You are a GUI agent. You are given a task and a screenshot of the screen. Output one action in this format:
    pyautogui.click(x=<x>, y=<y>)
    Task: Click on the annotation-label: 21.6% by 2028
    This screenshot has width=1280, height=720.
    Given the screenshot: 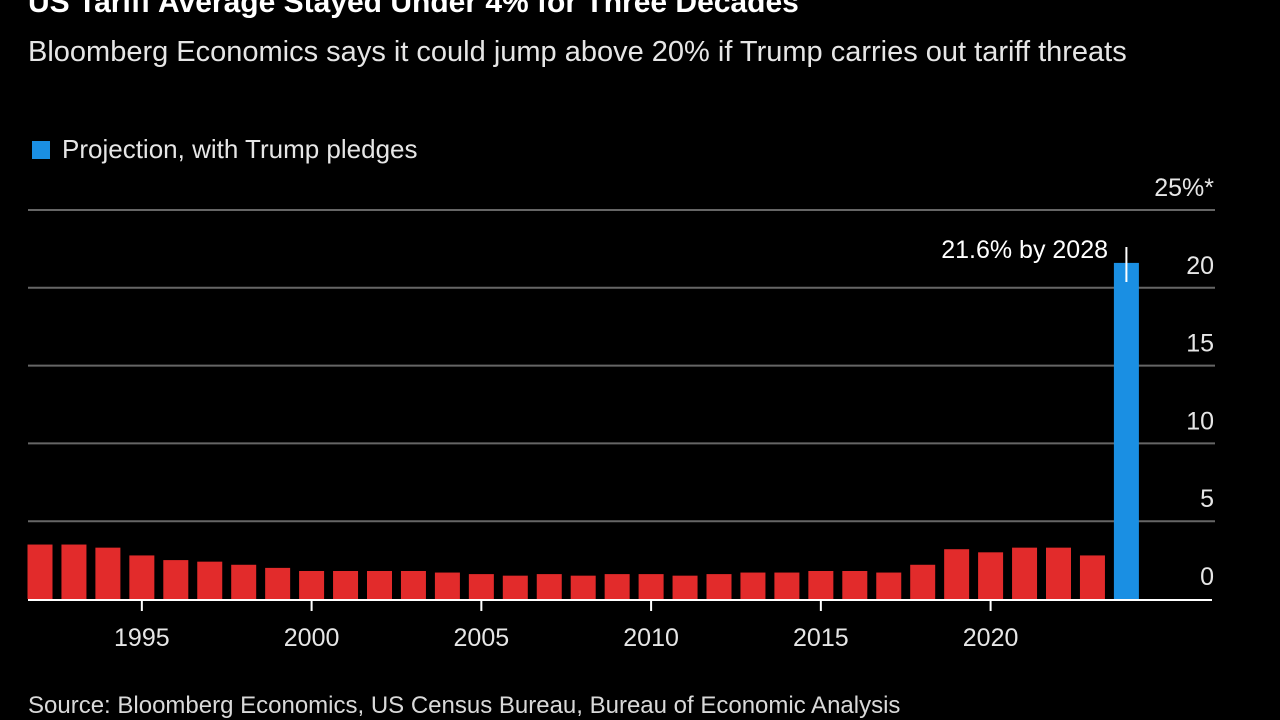 What is the action you would take?
    pyautogui.click(x=1024, y=250)
    